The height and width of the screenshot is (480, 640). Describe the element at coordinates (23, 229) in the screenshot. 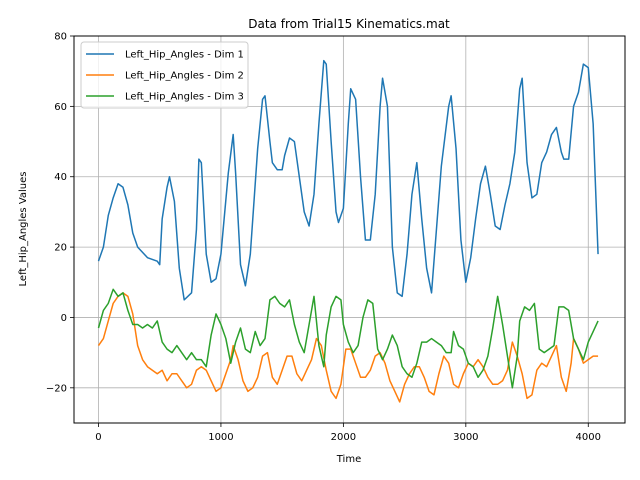

I see `y-axis-label: Left_Hip_Angles Values` at that location.